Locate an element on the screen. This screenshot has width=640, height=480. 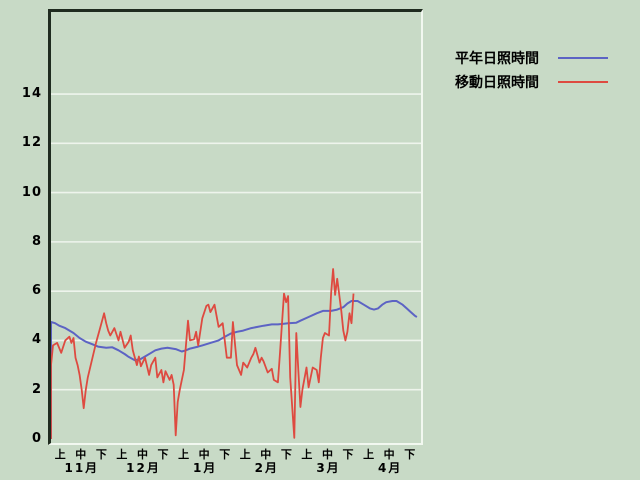
y-tick-label: 6 is located at coordinates (36, 291).